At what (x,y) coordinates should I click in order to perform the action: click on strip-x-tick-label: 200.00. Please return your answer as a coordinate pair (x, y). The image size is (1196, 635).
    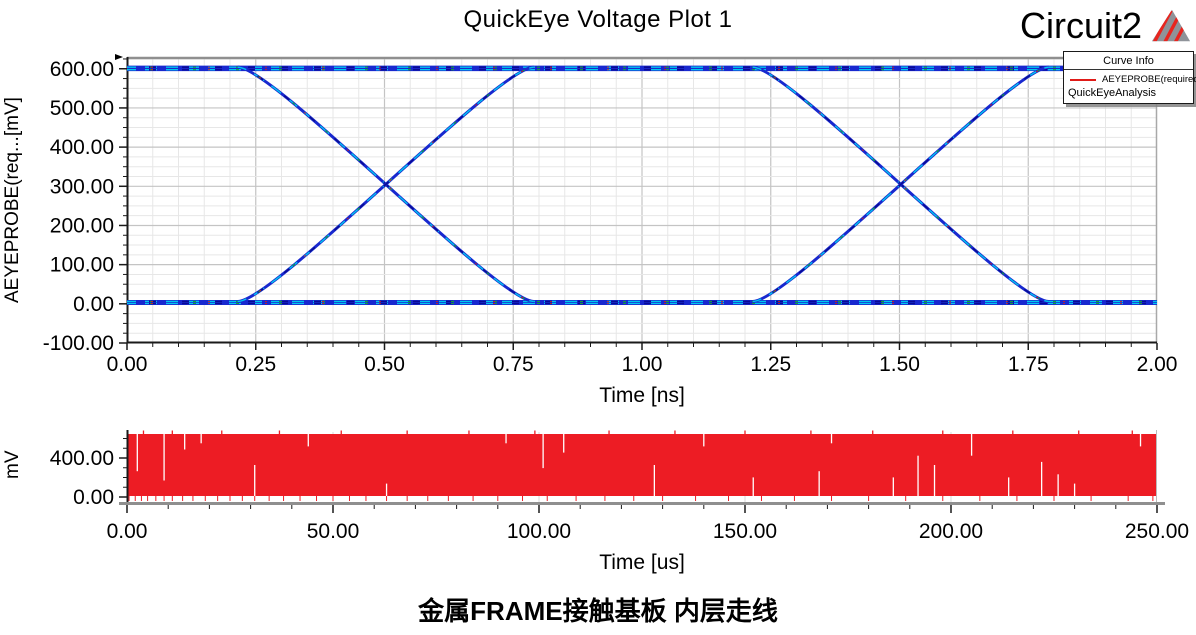
    Looking at the image, I should click on (951, 531).